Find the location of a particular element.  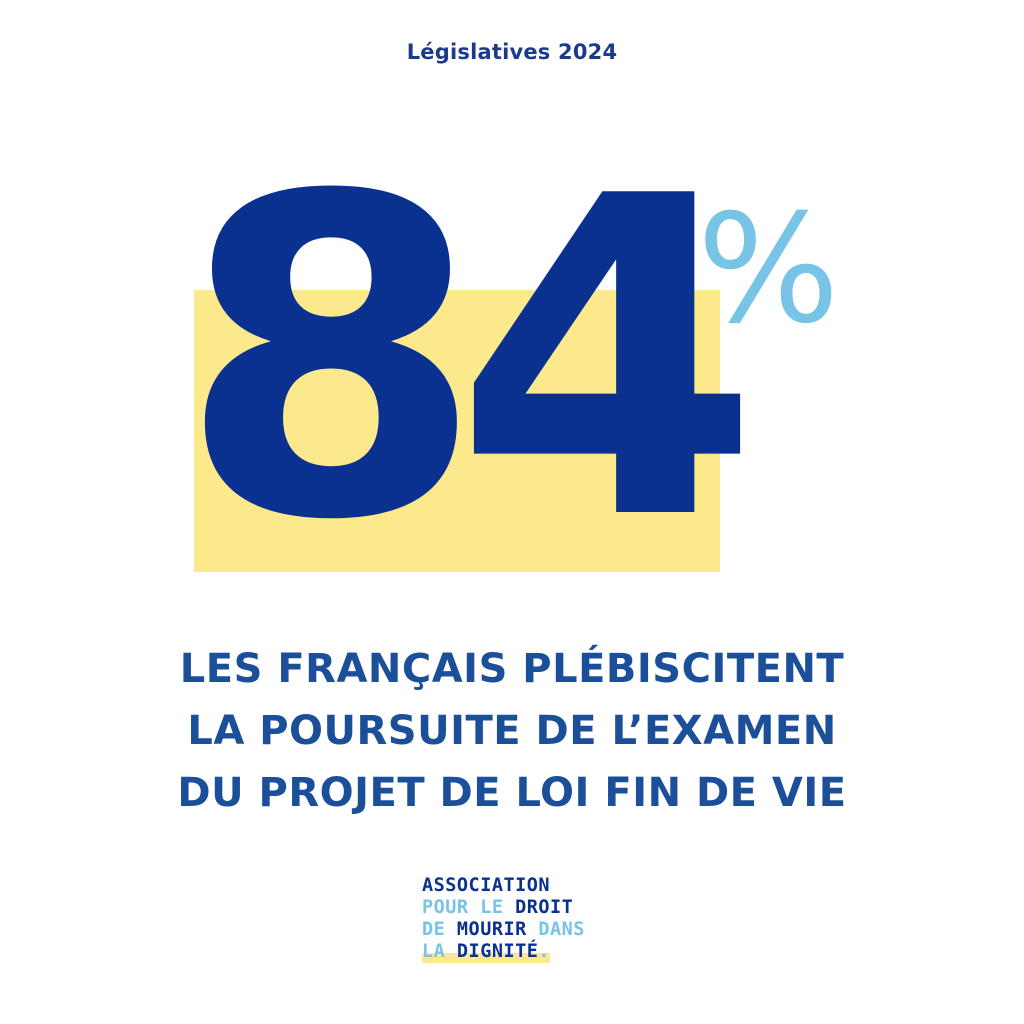

logo-line-1: ASSOCIATION is located at coordinates (532, 886).